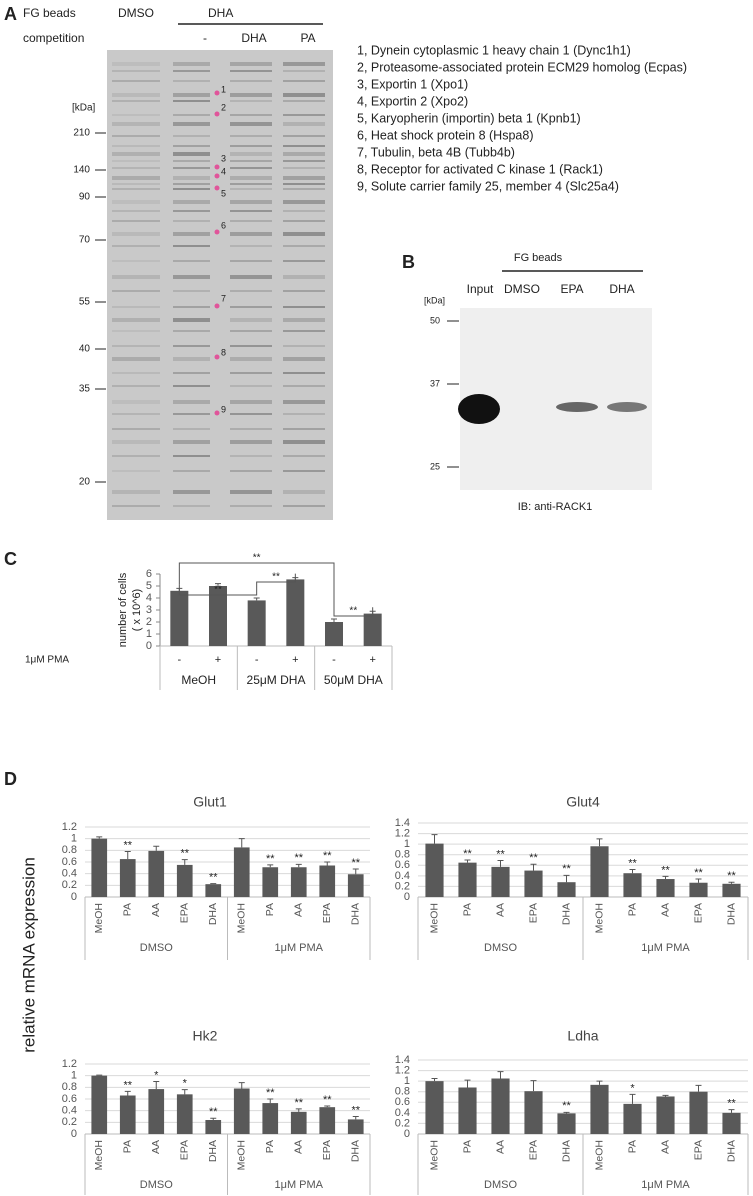  I want to click on x-tick-label: EPA, so click(185, 913).